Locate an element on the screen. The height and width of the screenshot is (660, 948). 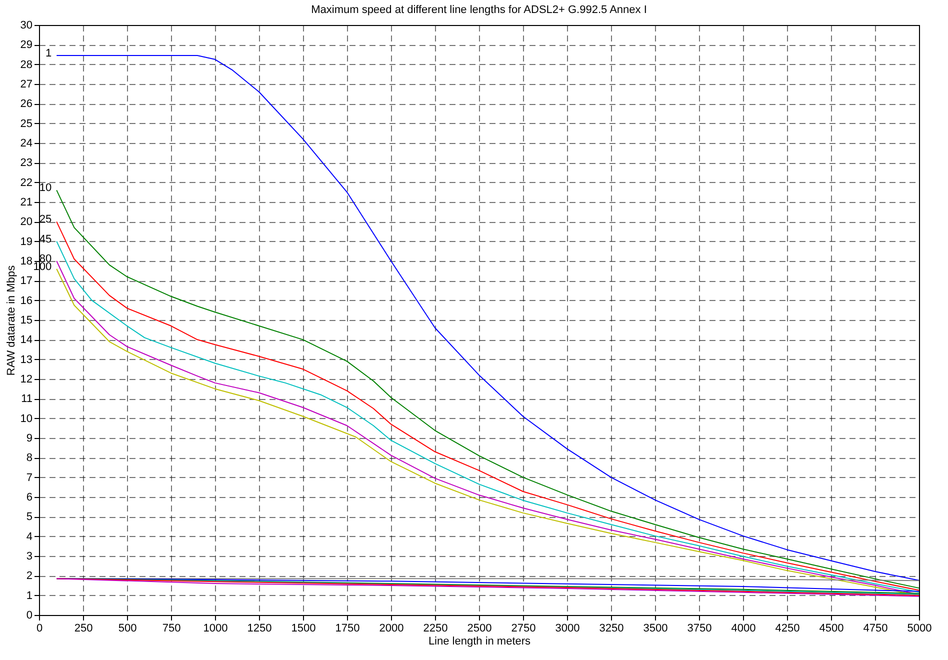
series-label: 1 is located at coordinates (48, 53).